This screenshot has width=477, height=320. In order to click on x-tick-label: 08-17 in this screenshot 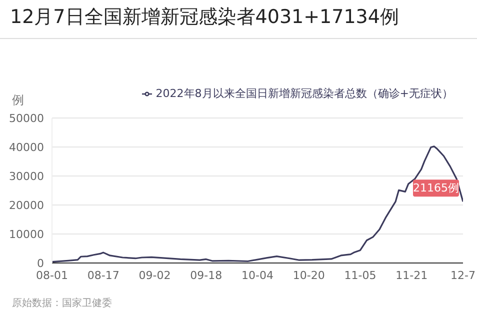, I will do `click(103, 275)`.